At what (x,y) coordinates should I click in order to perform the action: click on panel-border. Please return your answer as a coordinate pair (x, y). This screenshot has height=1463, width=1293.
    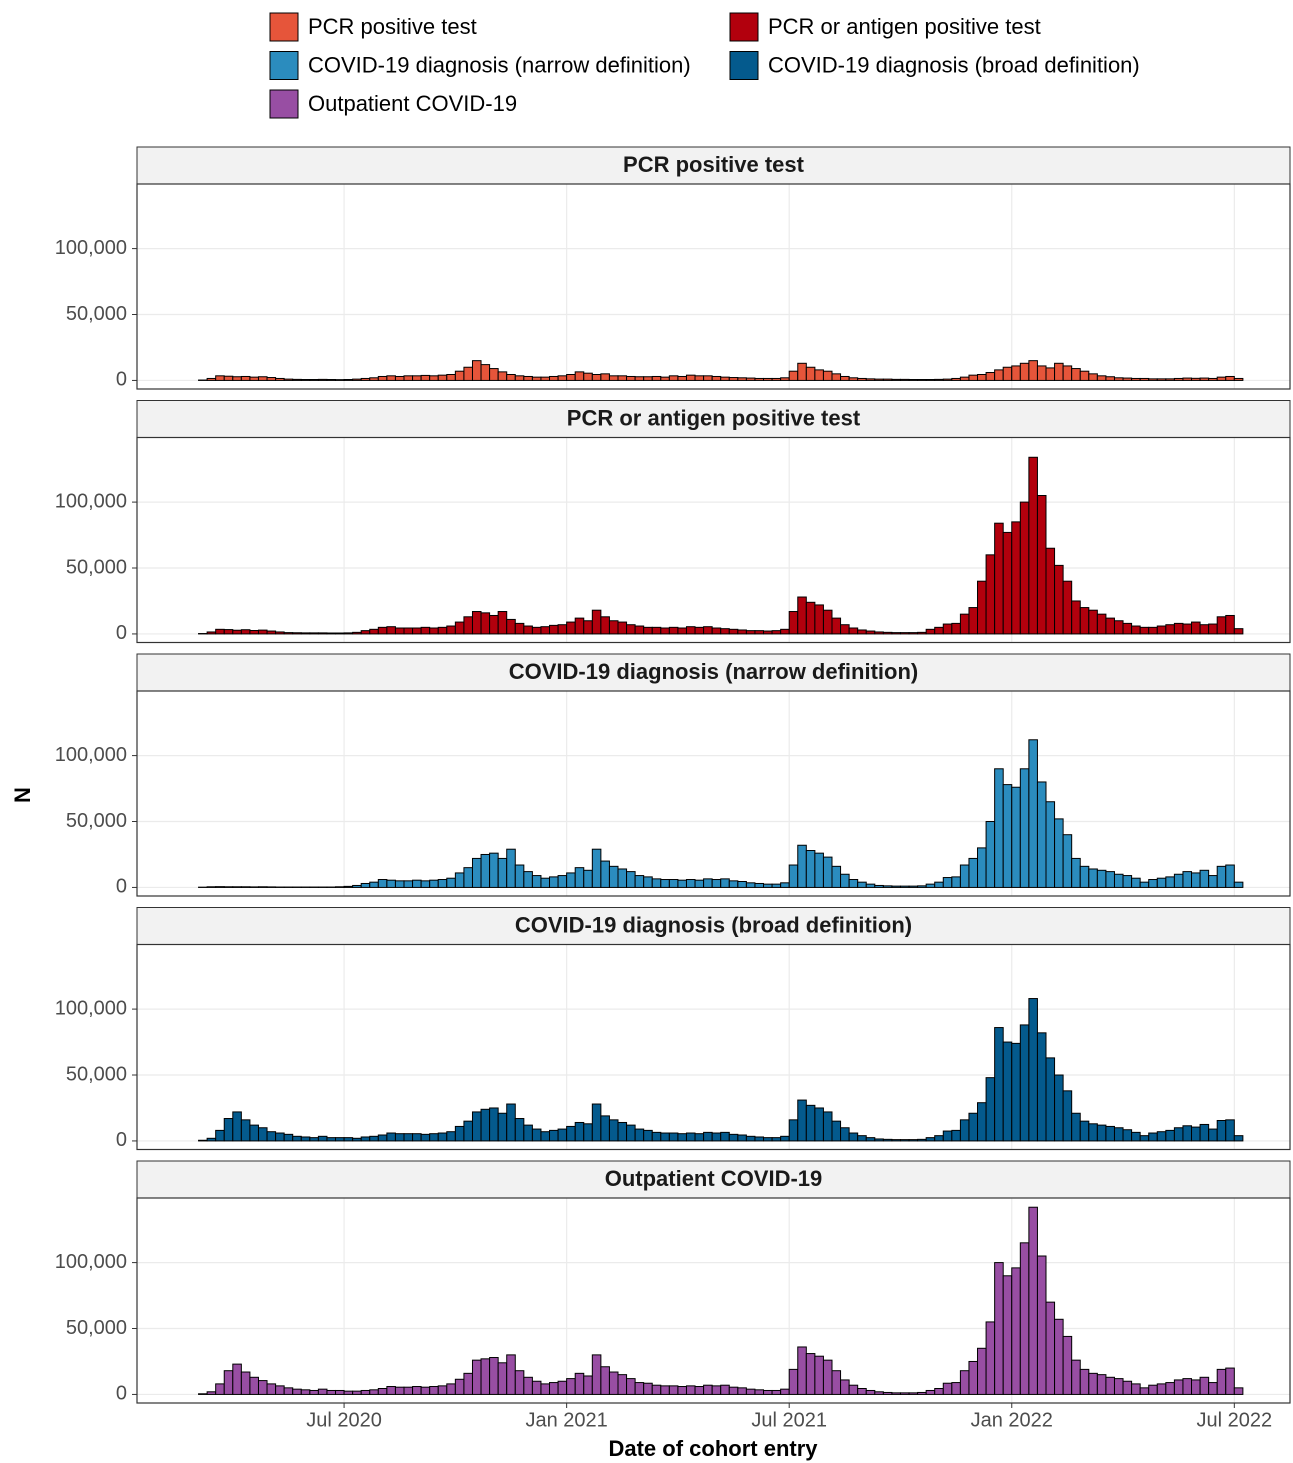
    Looking at the image, I should click on (713, 1300).